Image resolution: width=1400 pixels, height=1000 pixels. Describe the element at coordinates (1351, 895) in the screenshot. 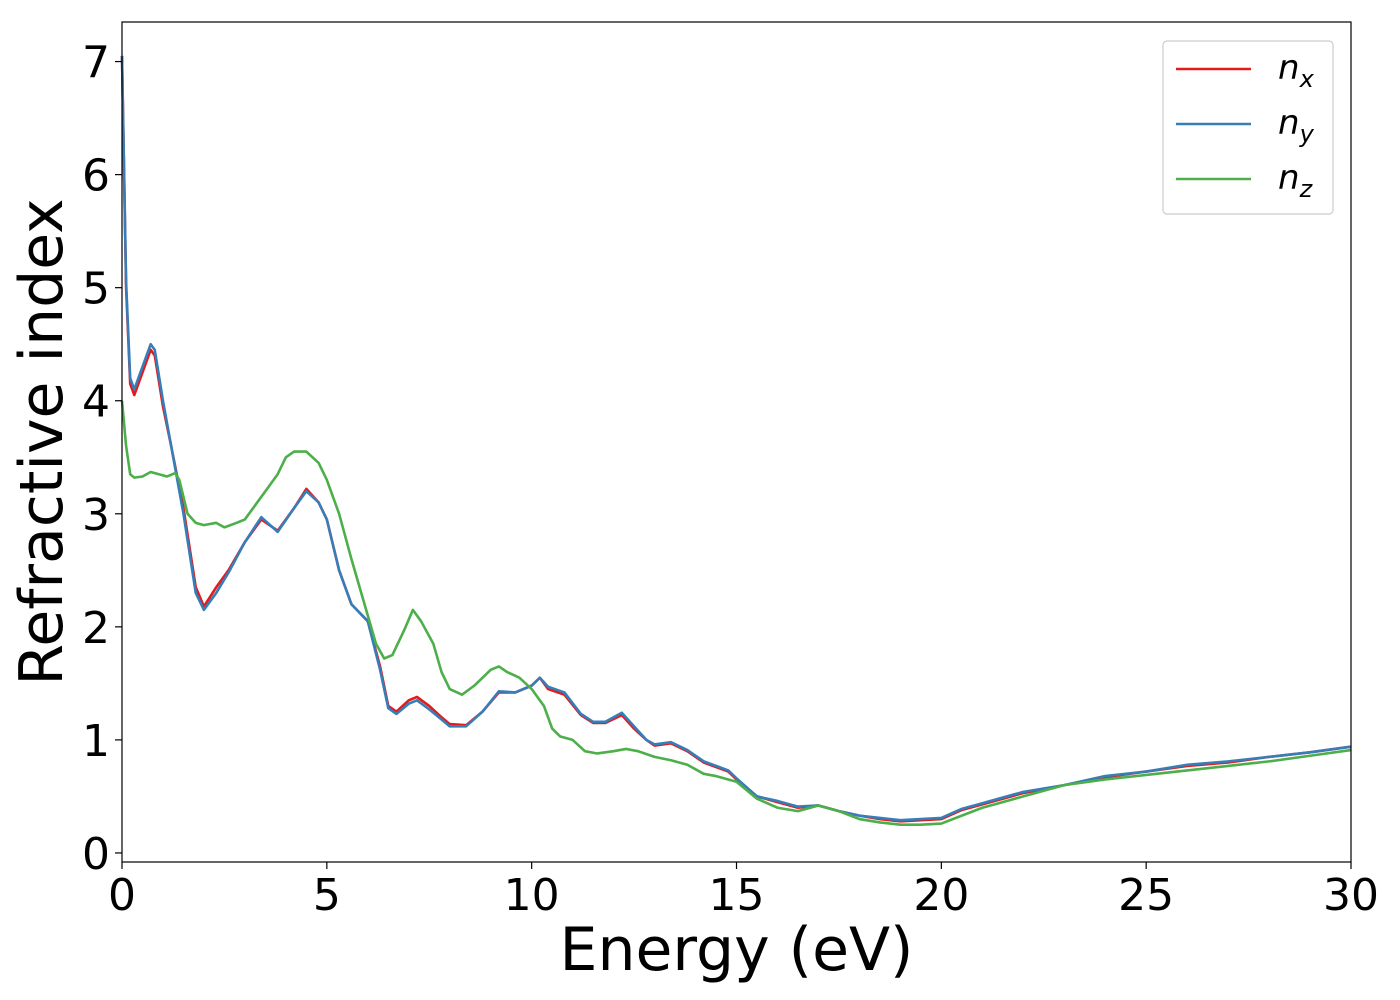

I see `x-tick-label: 30` at that location.